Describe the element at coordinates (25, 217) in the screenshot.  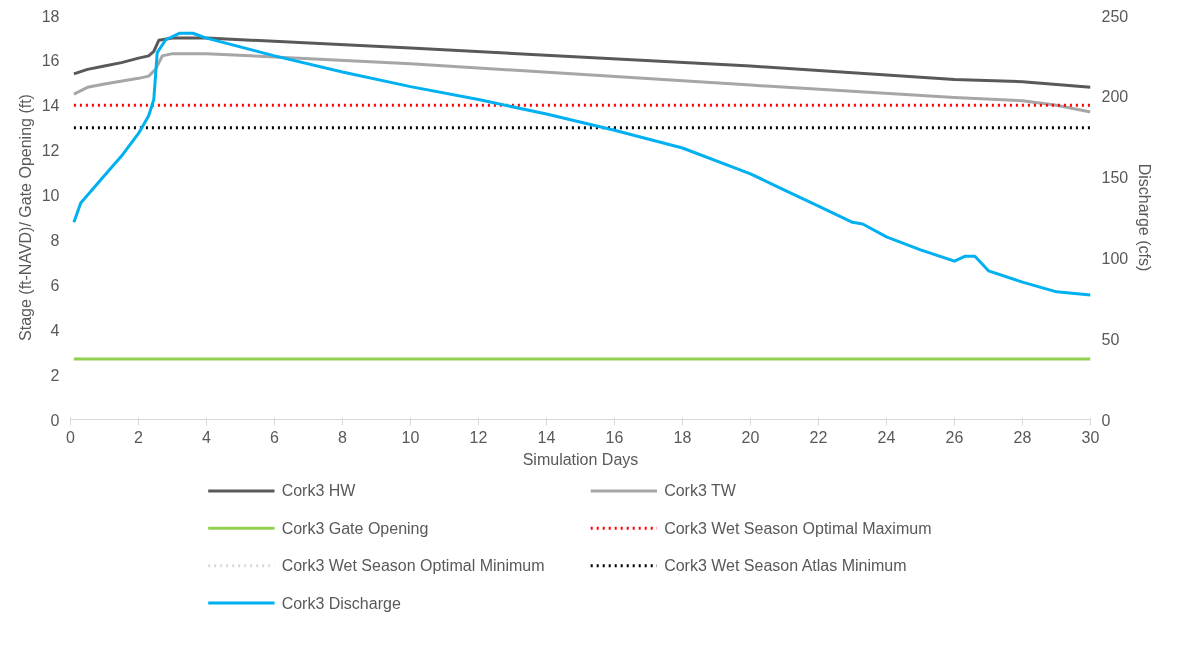
I see `y-axis-title: Stage (ft-NAVD)/ Gate Opening (ft)` at that location.